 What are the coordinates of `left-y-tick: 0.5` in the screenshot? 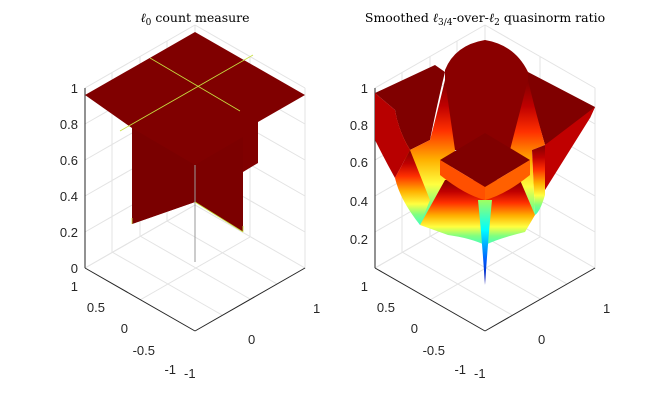 It's located at (96, 307).